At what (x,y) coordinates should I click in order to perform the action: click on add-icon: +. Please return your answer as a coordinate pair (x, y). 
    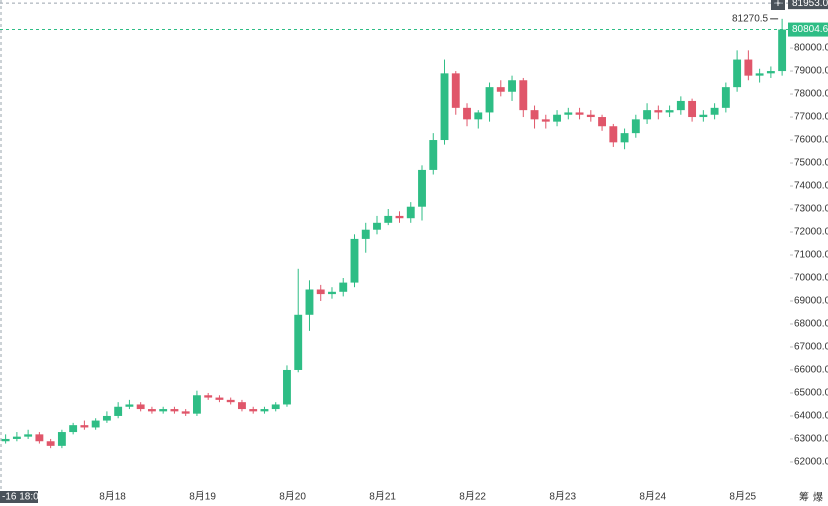
    Looking at the image, I should click on (777, 5).